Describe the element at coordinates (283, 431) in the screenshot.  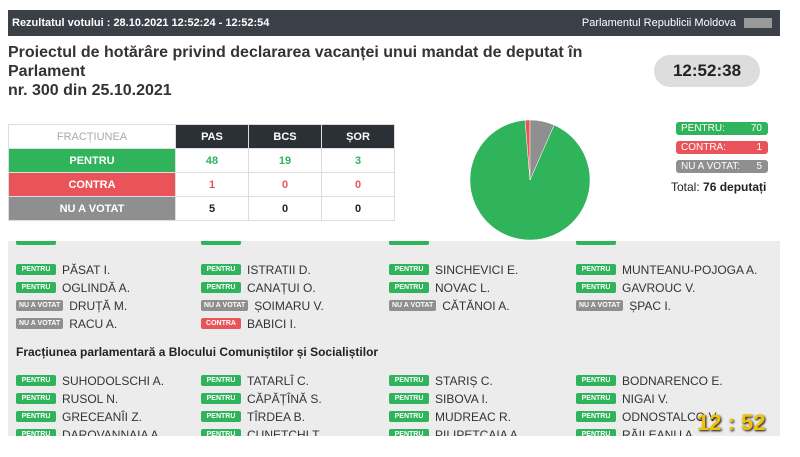
I see `member-name: CUNETCHI T` at that location.